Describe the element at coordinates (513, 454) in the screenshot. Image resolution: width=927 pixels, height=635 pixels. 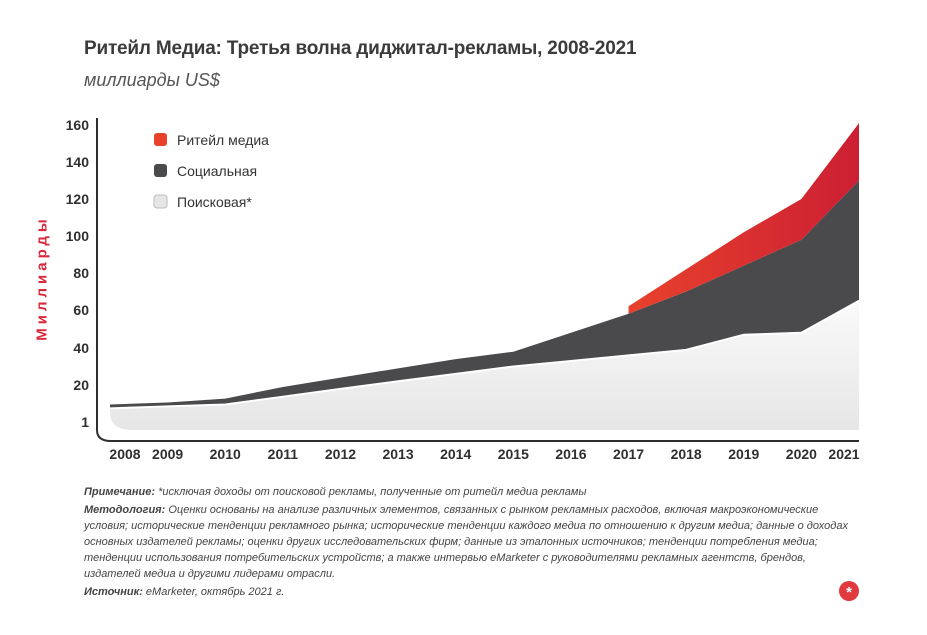
I see `x-tick-label: 2015` at that location.